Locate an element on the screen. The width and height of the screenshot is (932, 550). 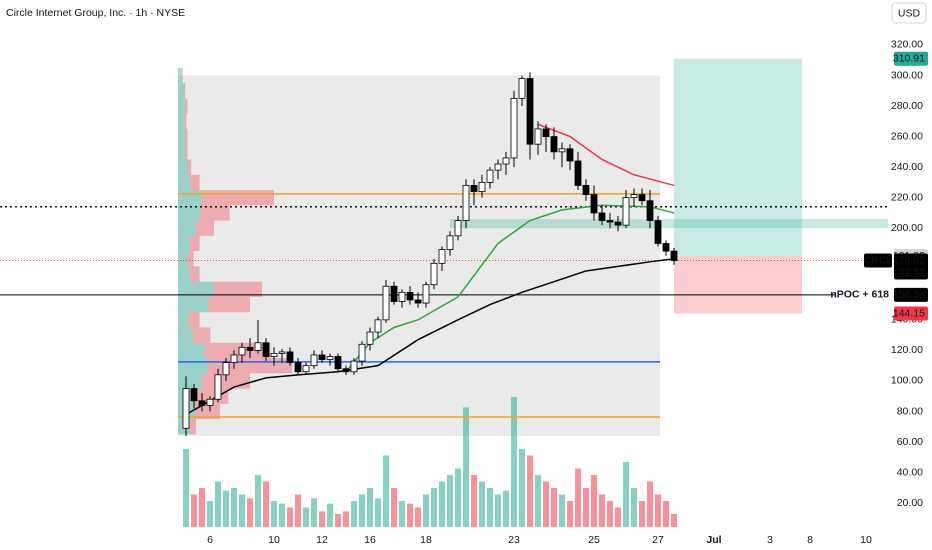
last-price-label: 178.82 is located at coordinates (909, 260).